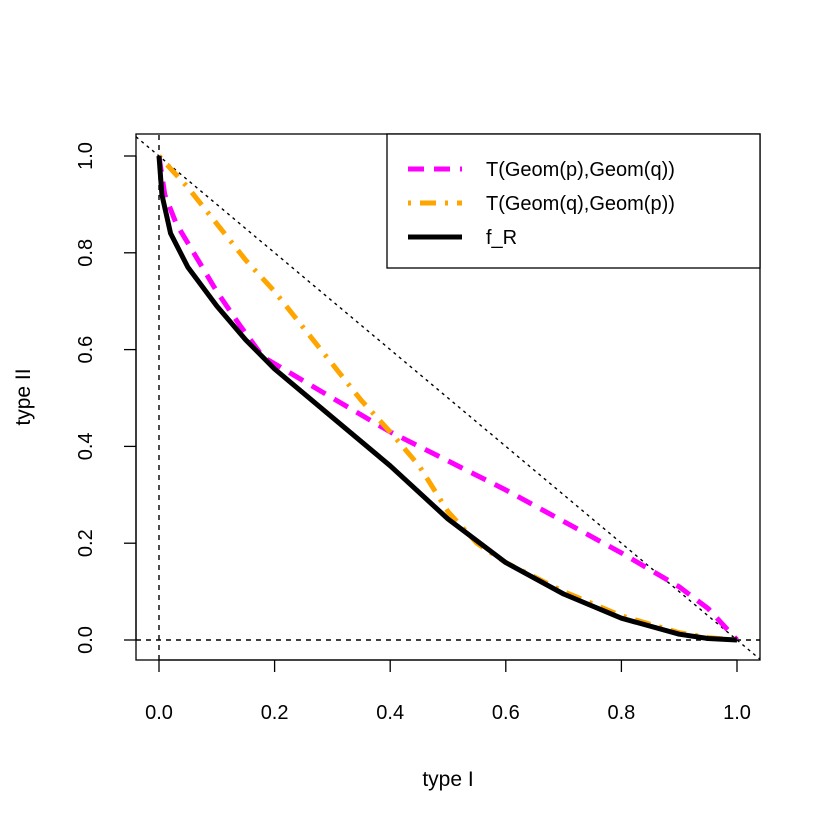 The width and height of the screenshot is (830, 830). I want to click on x-tick-label: 1.0, so click(737, 713).